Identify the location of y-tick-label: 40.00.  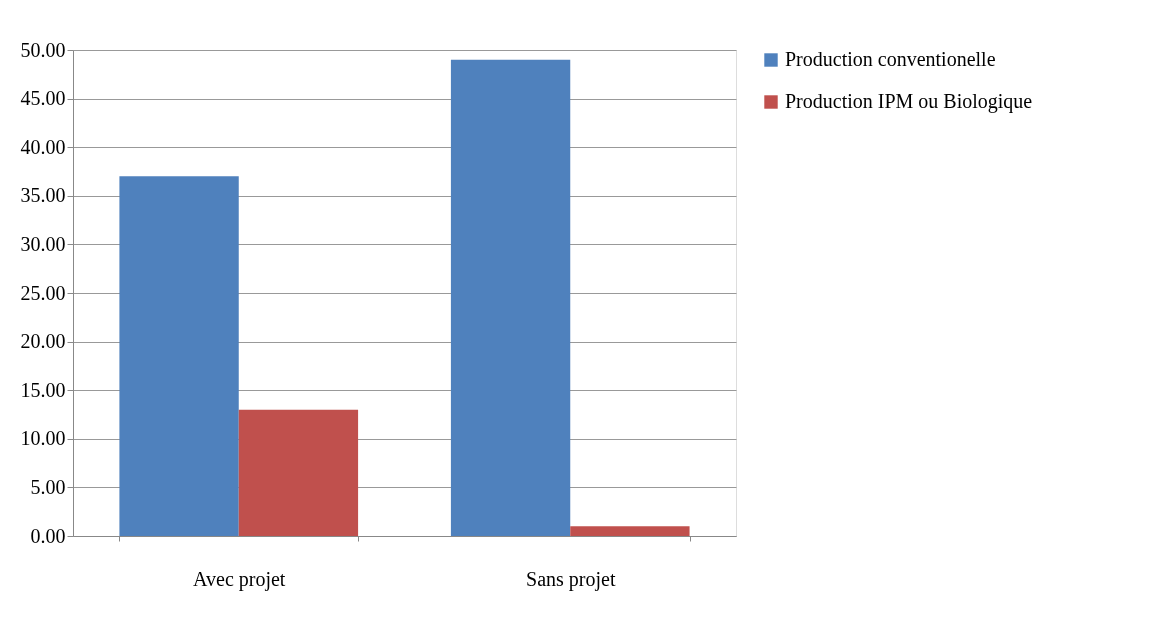
(43, 146).